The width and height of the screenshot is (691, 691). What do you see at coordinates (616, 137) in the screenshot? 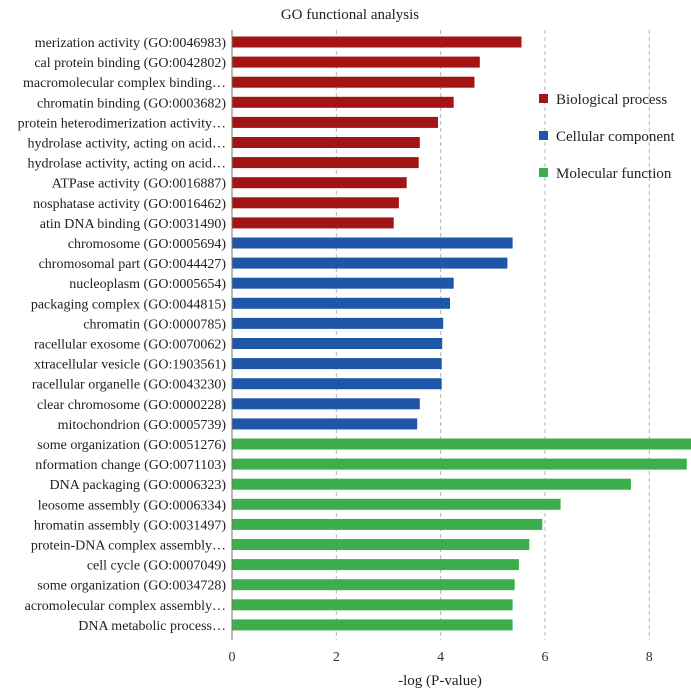
I see `legend-label: Cellular component` at bounding box center [616, 137].